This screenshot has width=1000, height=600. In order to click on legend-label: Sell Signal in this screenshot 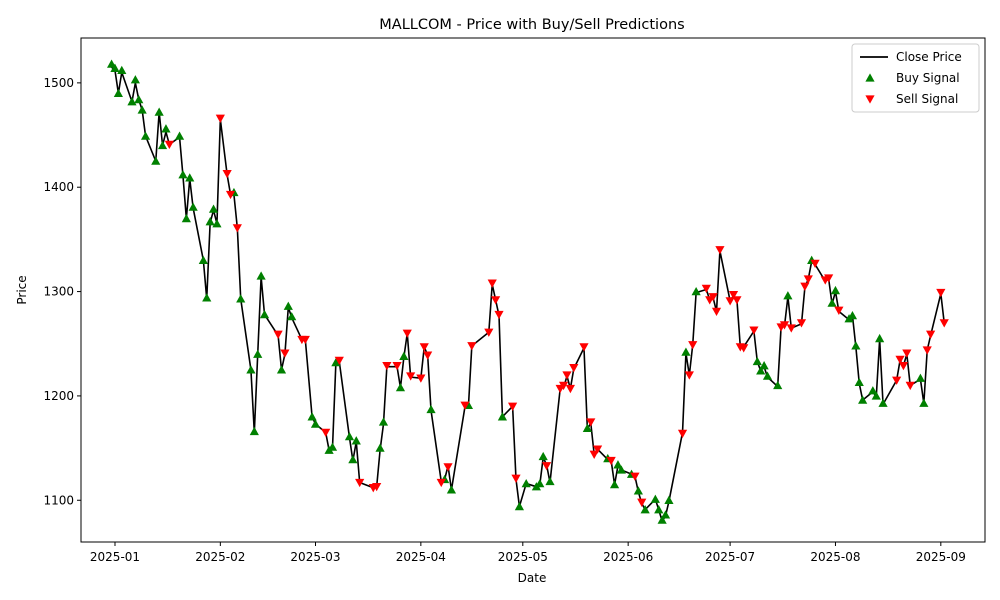, I will do `click(927, 99)`.